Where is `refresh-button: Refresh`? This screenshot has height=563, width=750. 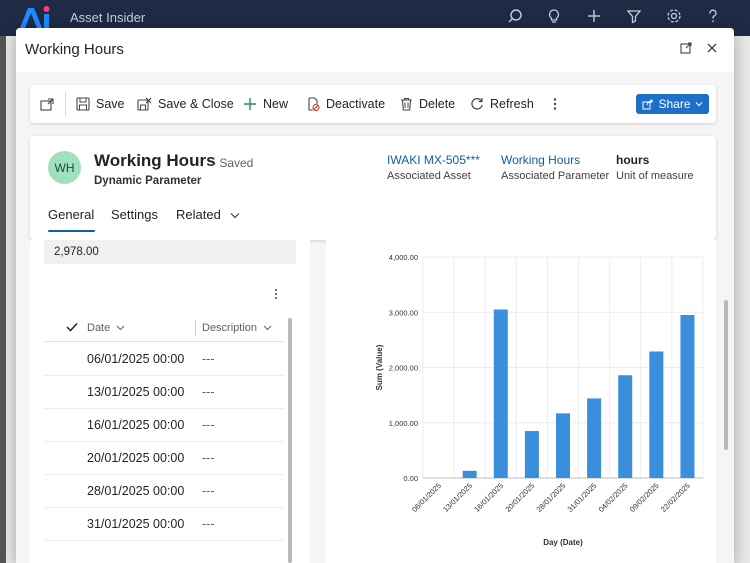 refresh-button: Refresh is located at coordinates (502, 104).